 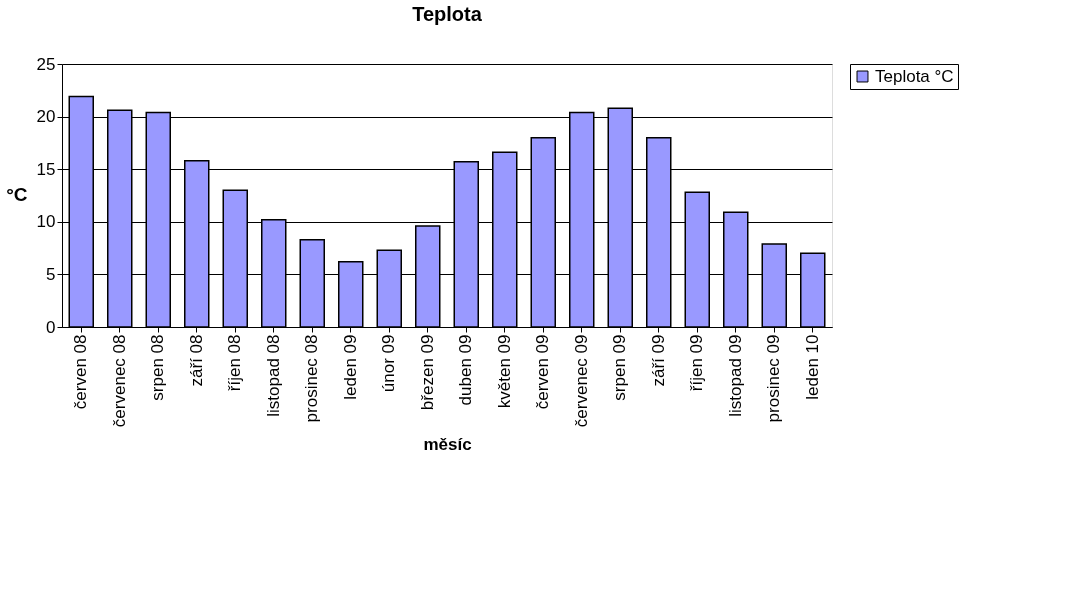 I want to click on x-tick-label: květen 09, so click(x=504, y=371).